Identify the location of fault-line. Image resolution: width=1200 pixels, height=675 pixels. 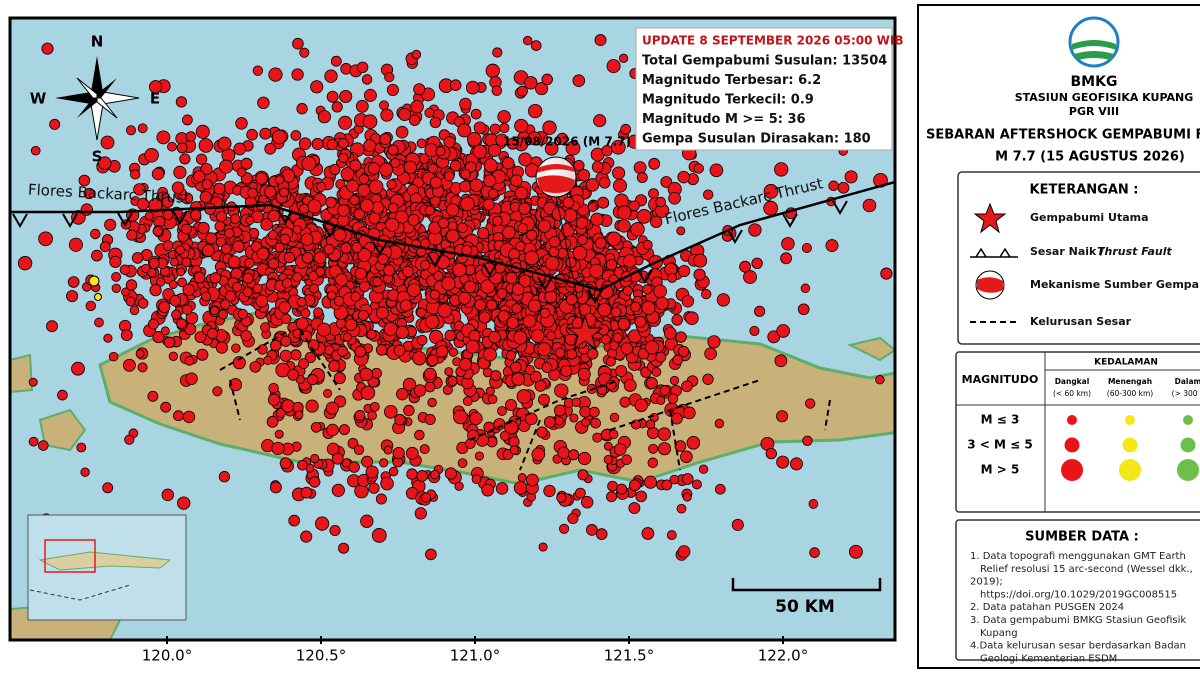
(452, 236).